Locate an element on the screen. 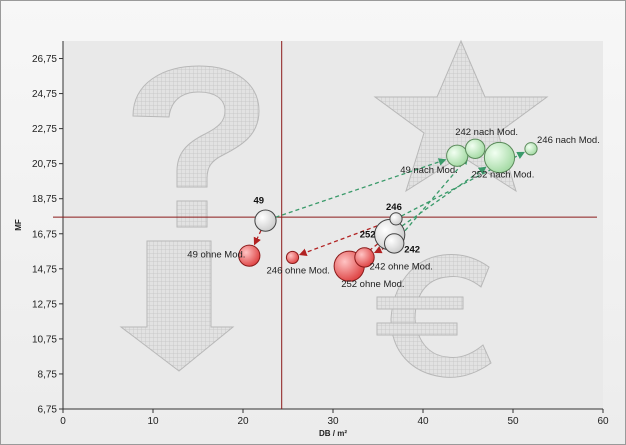 The width and height of the screenshot is (626, 445). y-tick-label: 22,75 is located at coordinates (44, 129).